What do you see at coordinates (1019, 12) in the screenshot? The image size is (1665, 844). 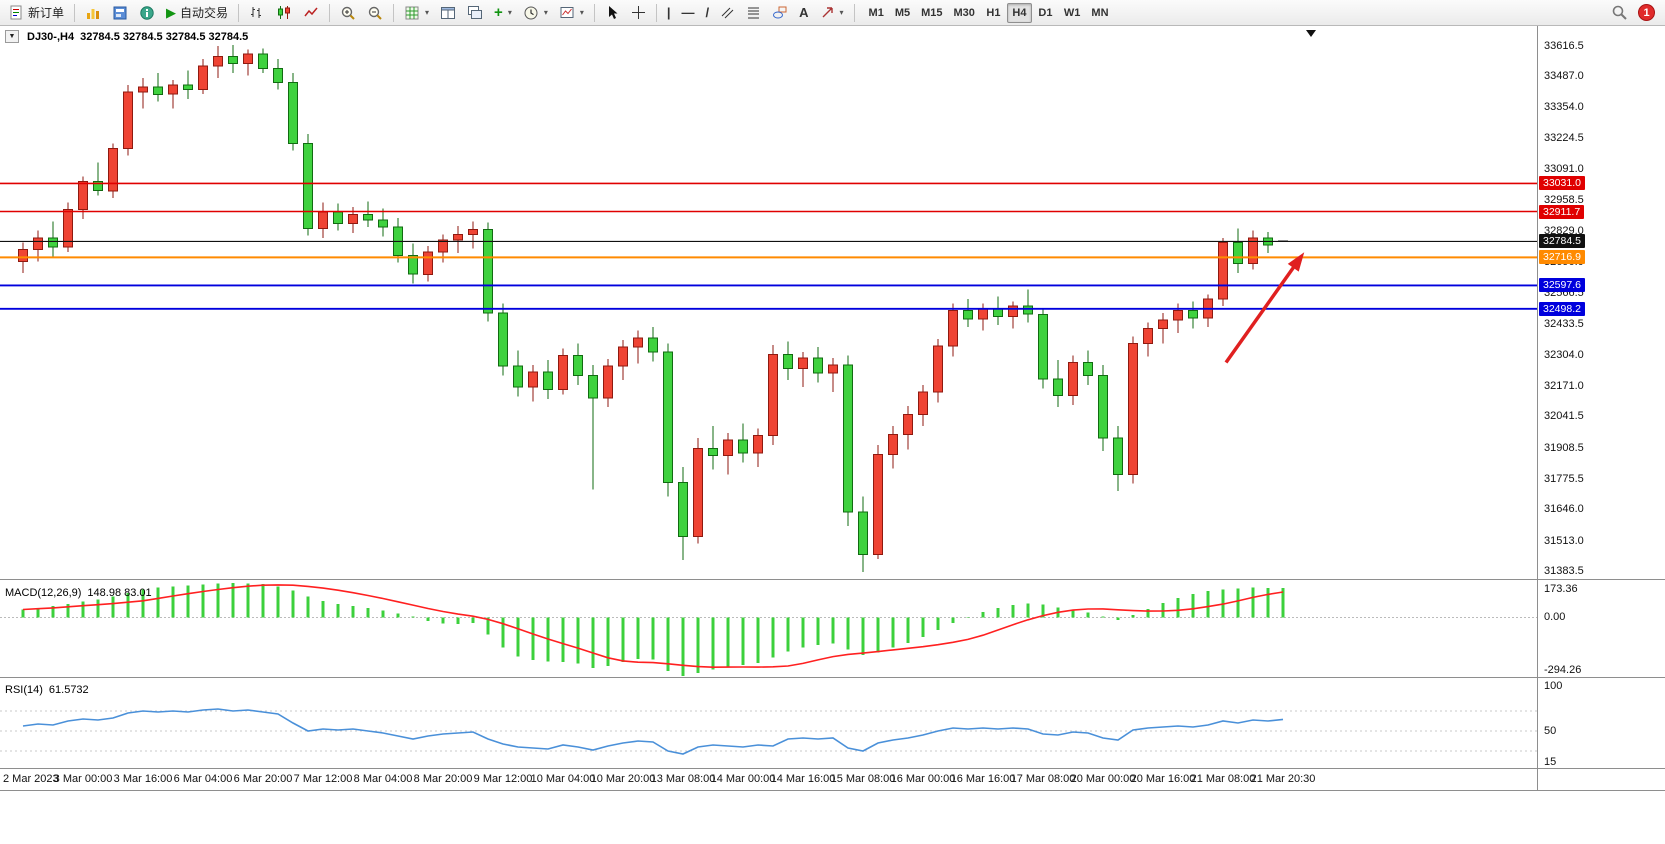 I see `timeframe-button-h4: H4` at bounding box center [1019, 12].